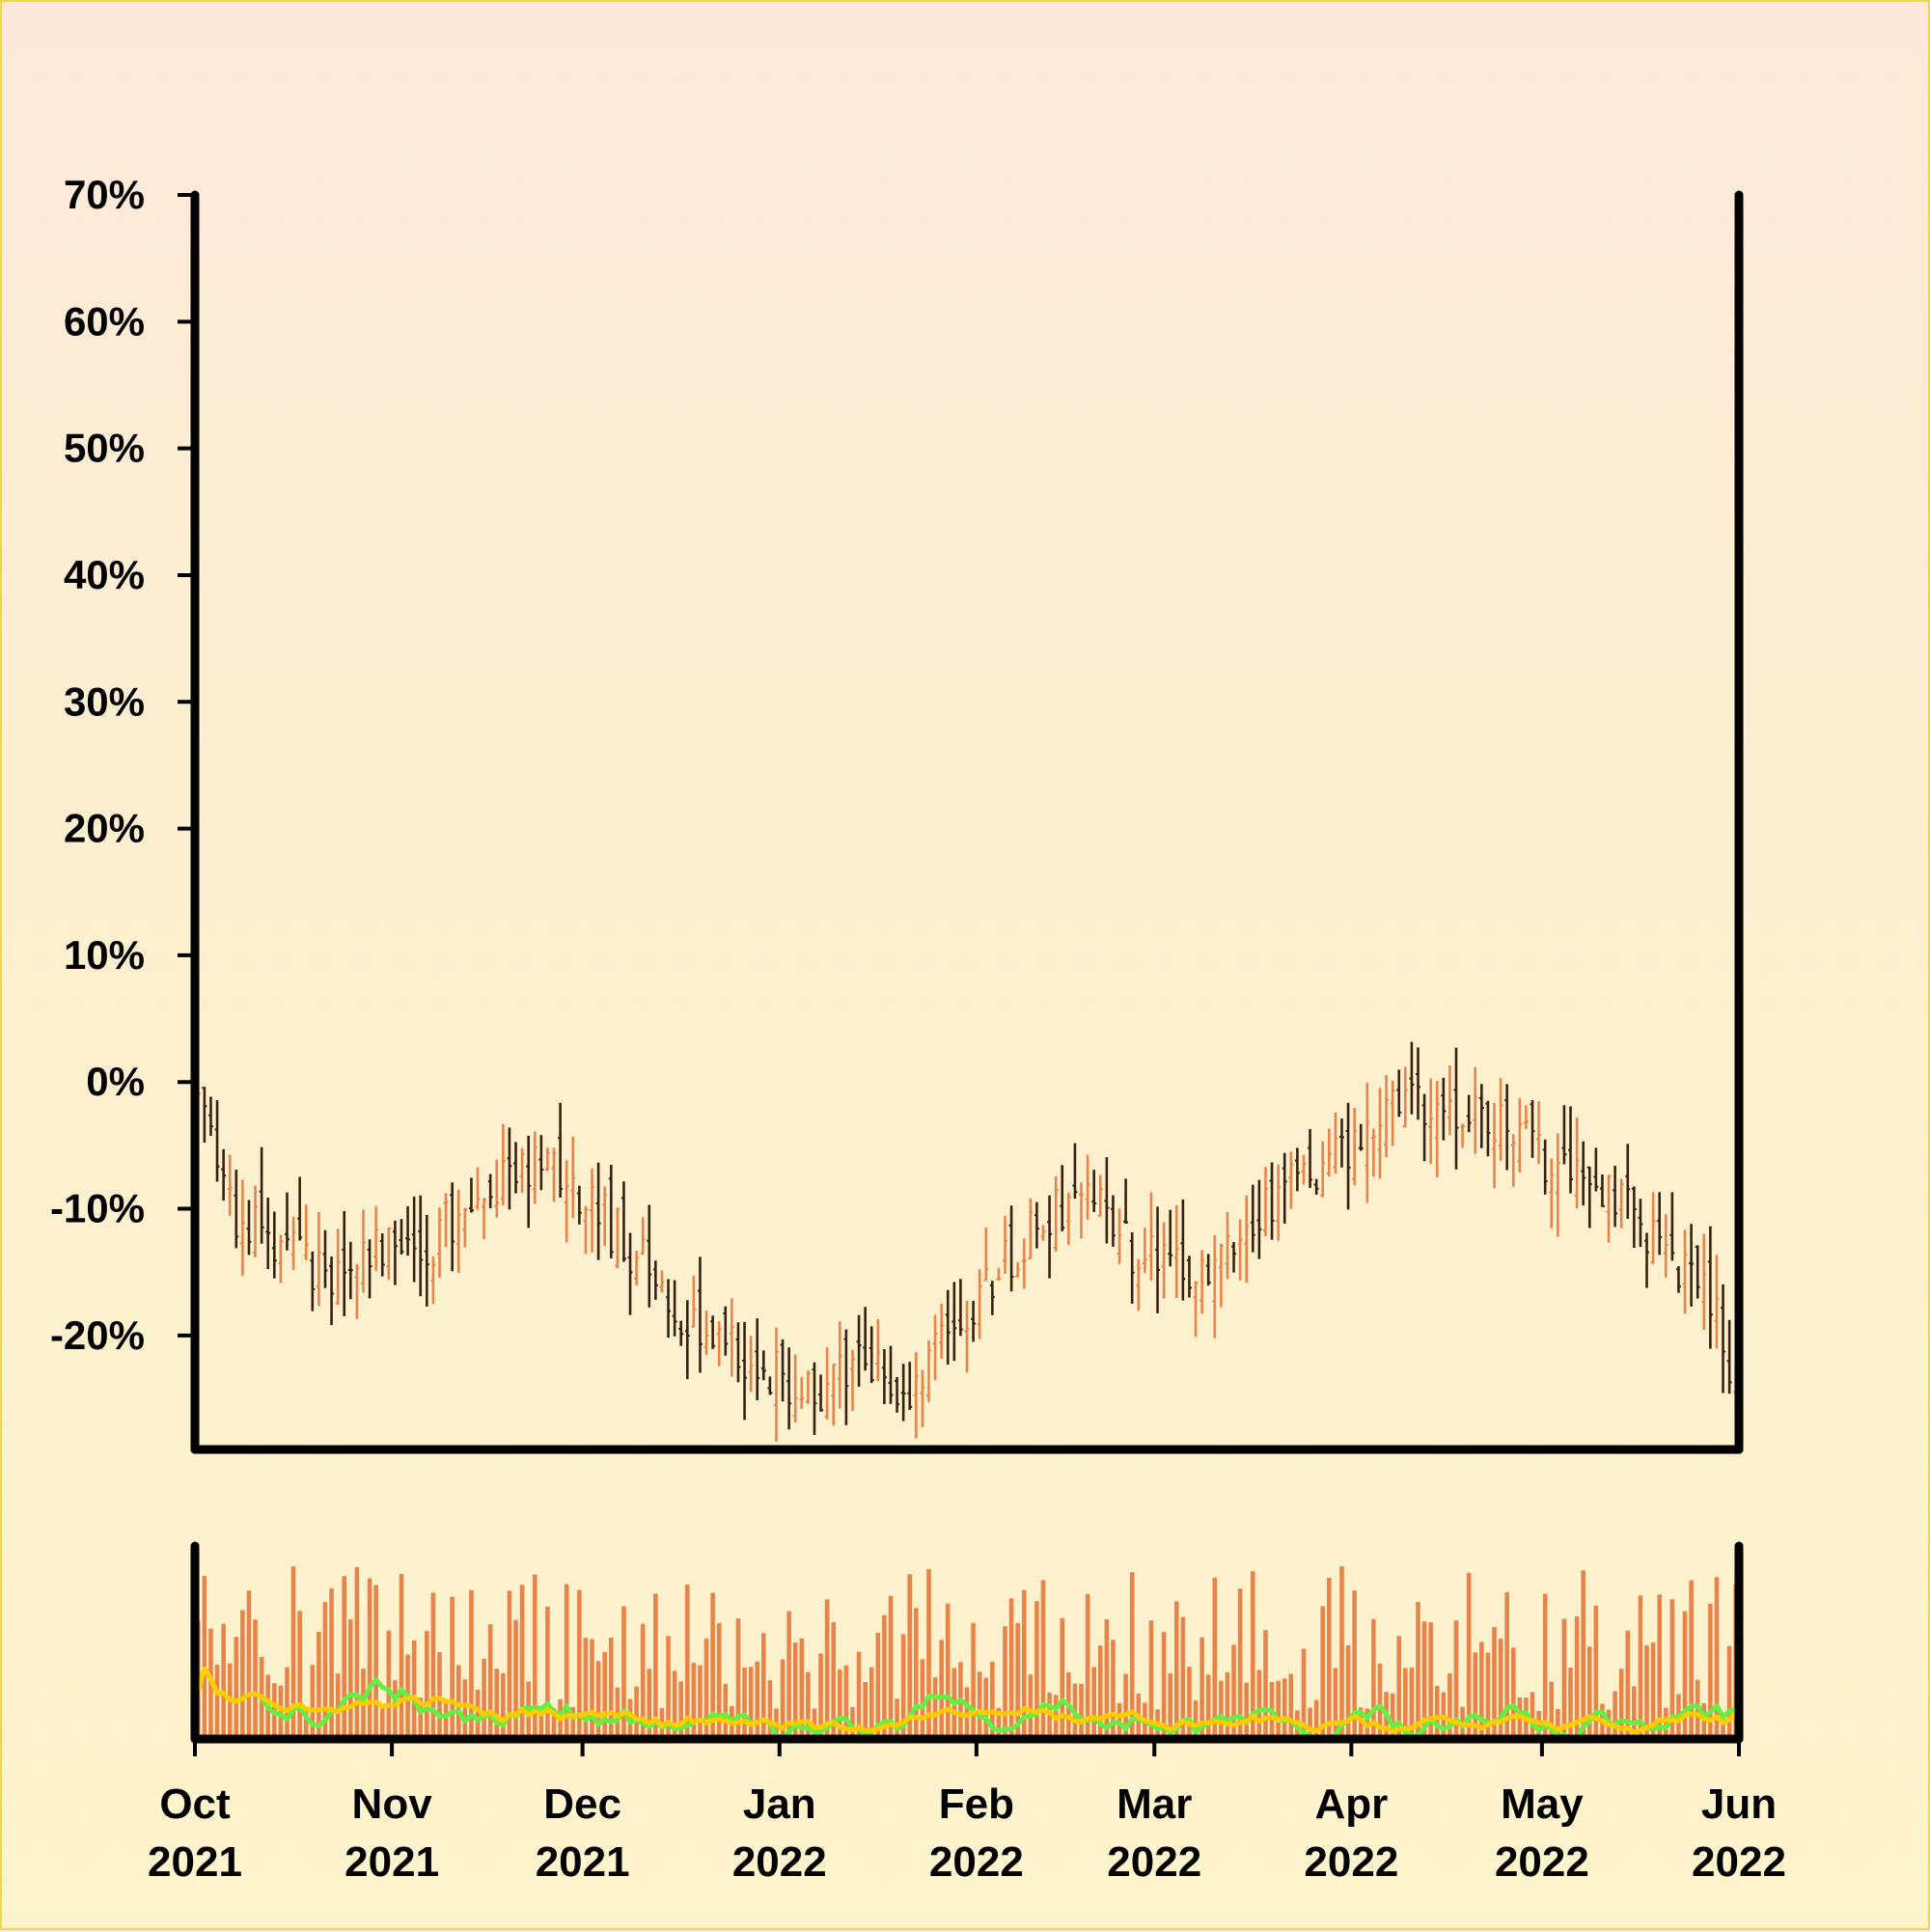  I want to click on x-tick-label-year: 2021, so click(392, 1862).